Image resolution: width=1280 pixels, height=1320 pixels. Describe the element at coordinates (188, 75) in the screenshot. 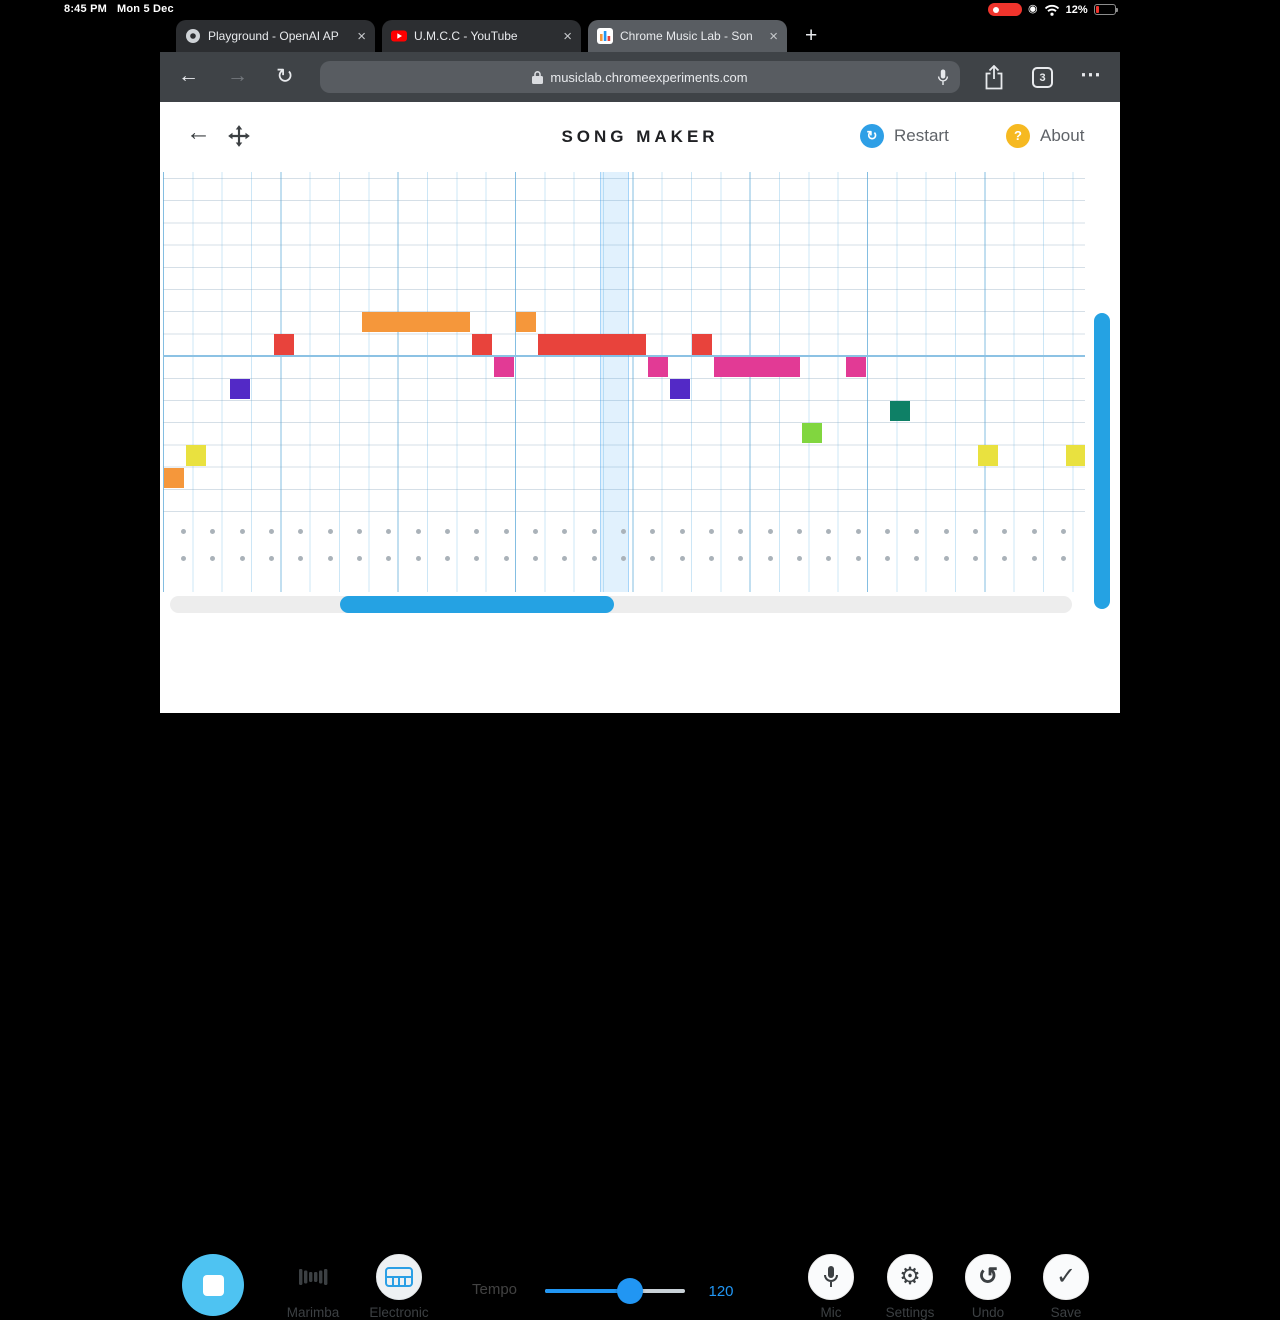

I see `back-button: ←` at that location.